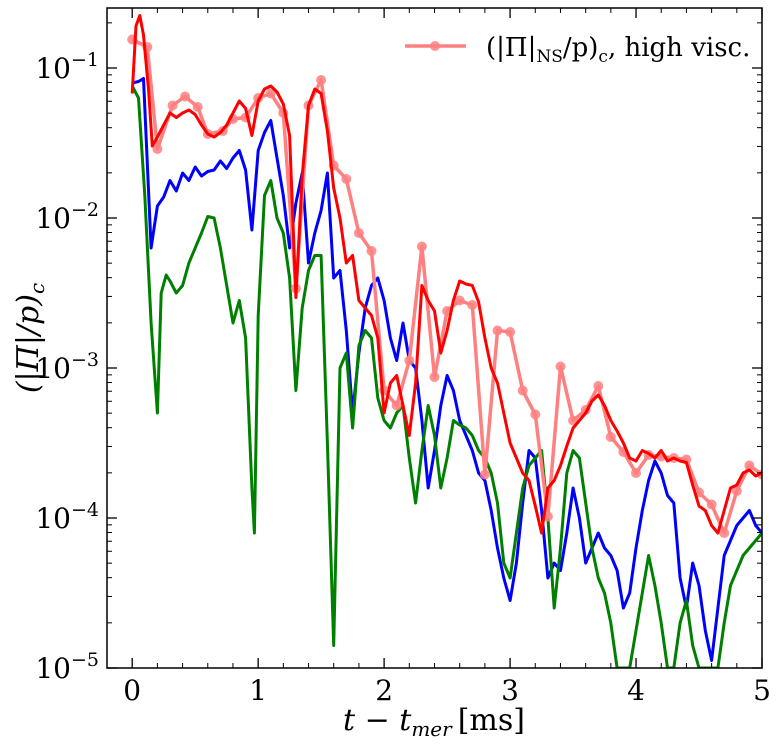 The height and width of the screenshot is (745, 781). Describe the element at coordinates (510, 690) in the screenshot. I see `x-tick-label: 3` at that location.